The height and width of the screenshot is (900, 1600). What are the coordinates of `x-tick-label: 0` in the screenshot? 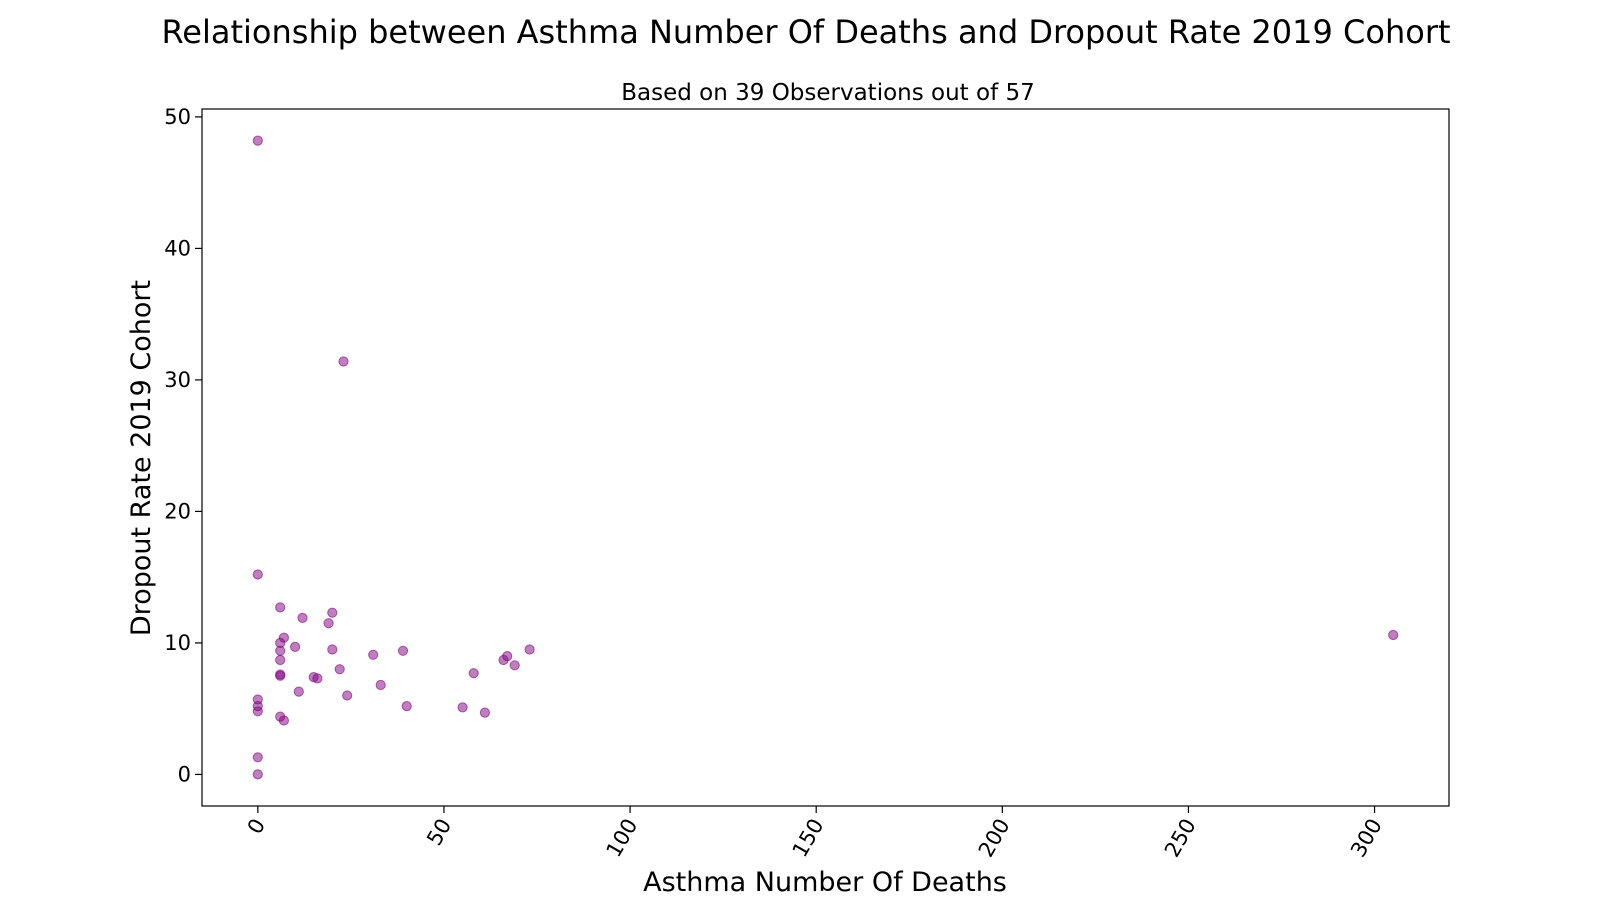 It's located at (256, 827).